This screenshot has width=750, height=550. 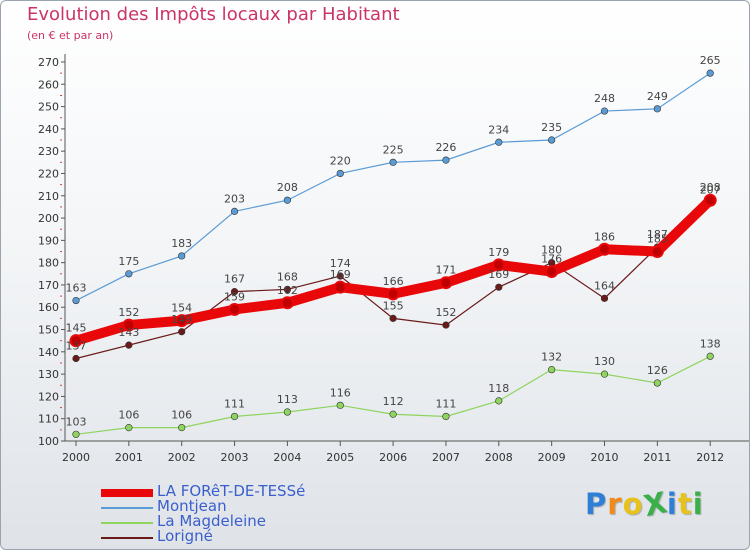 What do you see at coordinates (498, 129) in the screenshot?
I see `data-label: 234` at bounding box center [498, 129].